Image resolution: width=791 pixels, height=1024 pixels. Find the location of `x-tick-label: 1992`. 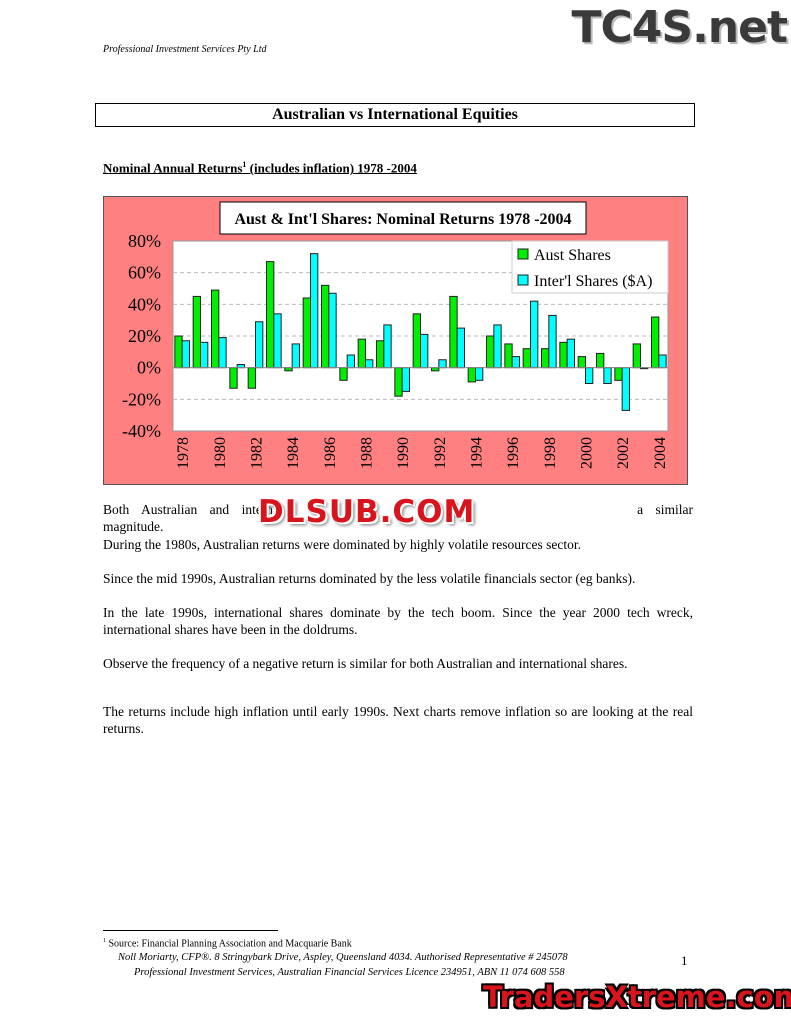

x-tick-label: 1992 is located at coordinates (440, 453).